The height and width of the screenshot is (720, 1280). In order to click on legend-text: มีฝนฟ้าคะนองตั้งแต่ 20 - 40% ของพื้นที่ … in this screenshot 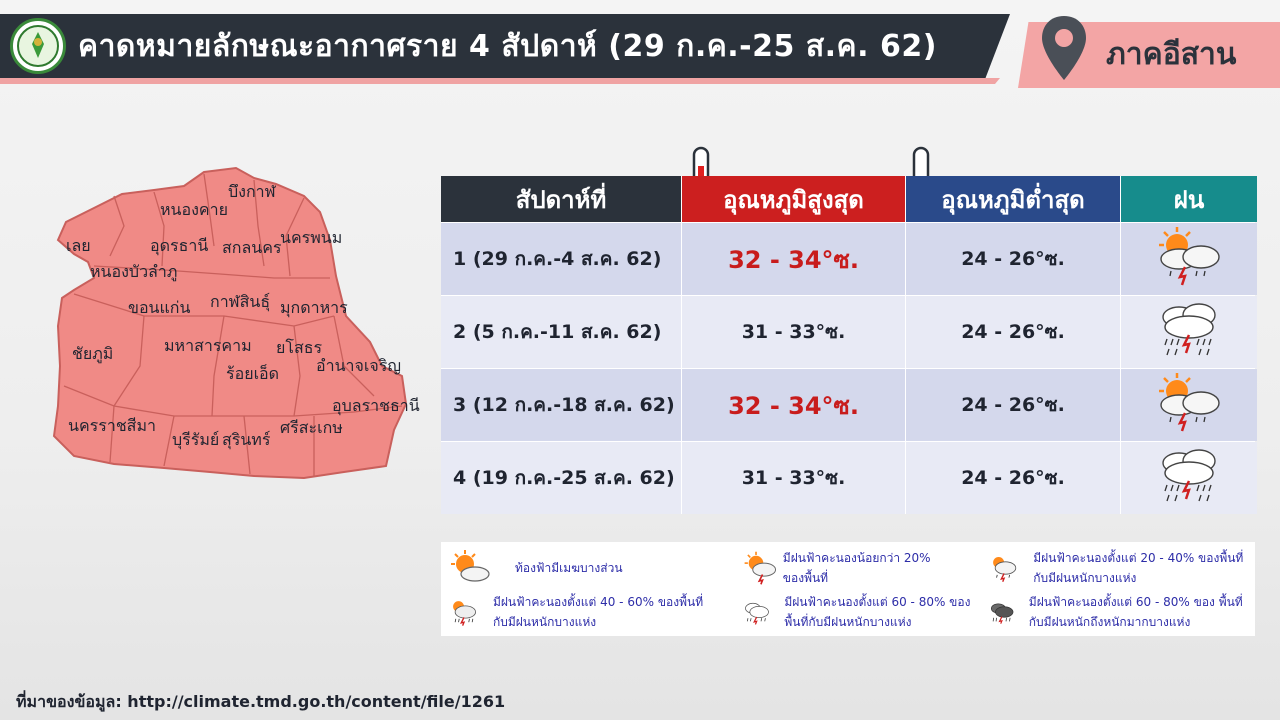, I will do `click(1138, 568)`.